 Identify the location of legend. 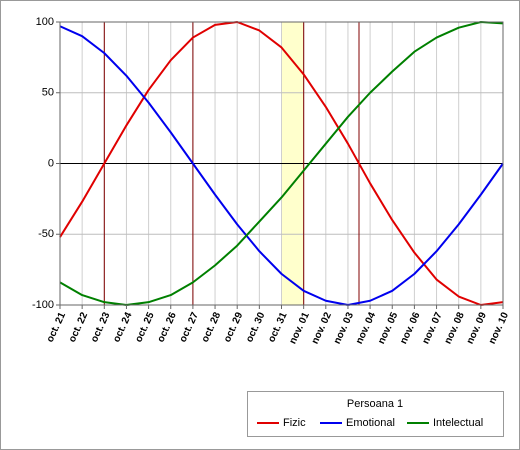
(375, 414).